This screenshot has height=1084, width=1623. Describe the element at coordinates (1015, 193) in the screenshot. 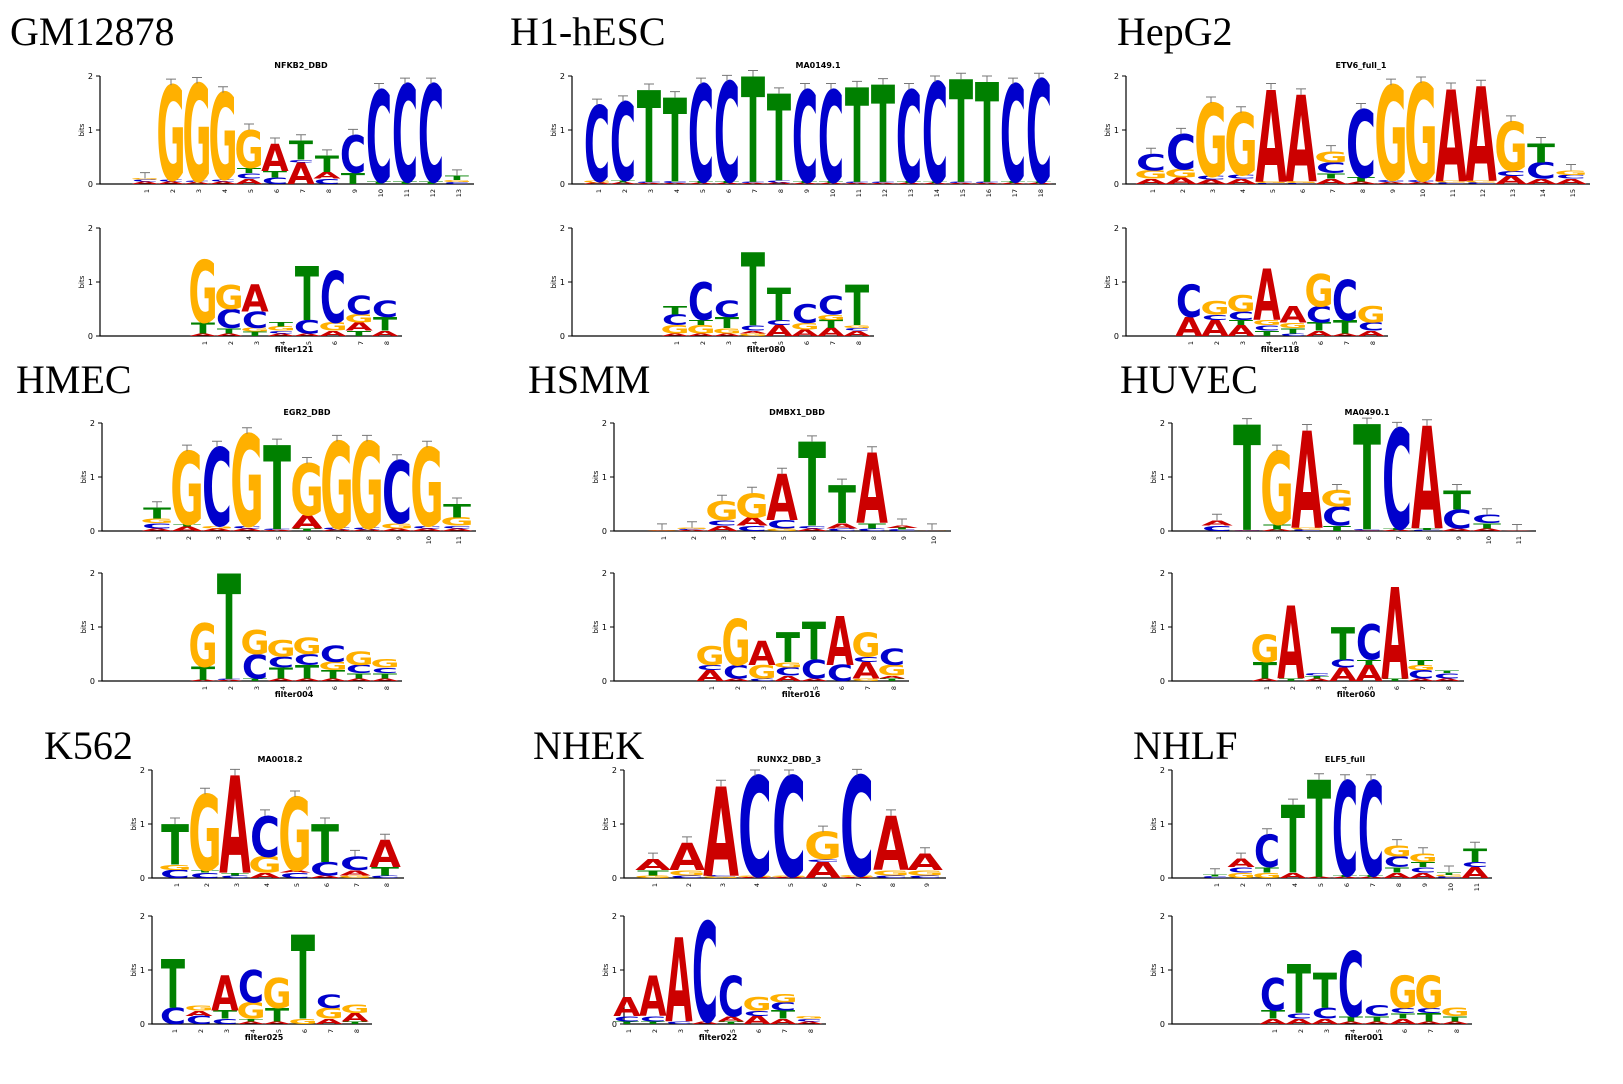

I see `position-label: 17` at that location.